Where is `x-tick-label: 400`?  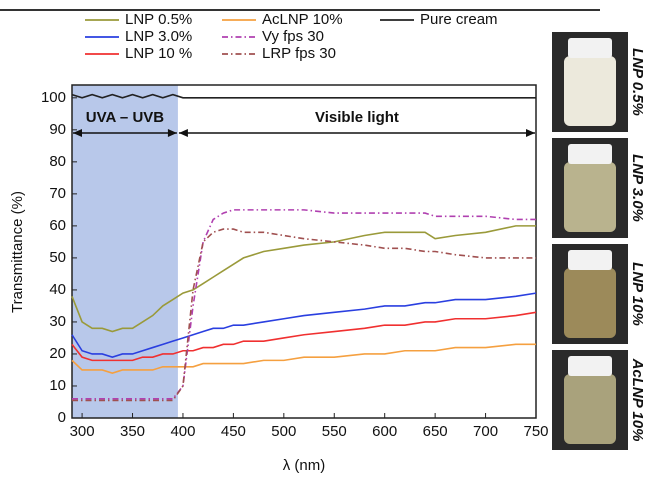
x-tick-label: 400 is located at coordinates (182, 431).